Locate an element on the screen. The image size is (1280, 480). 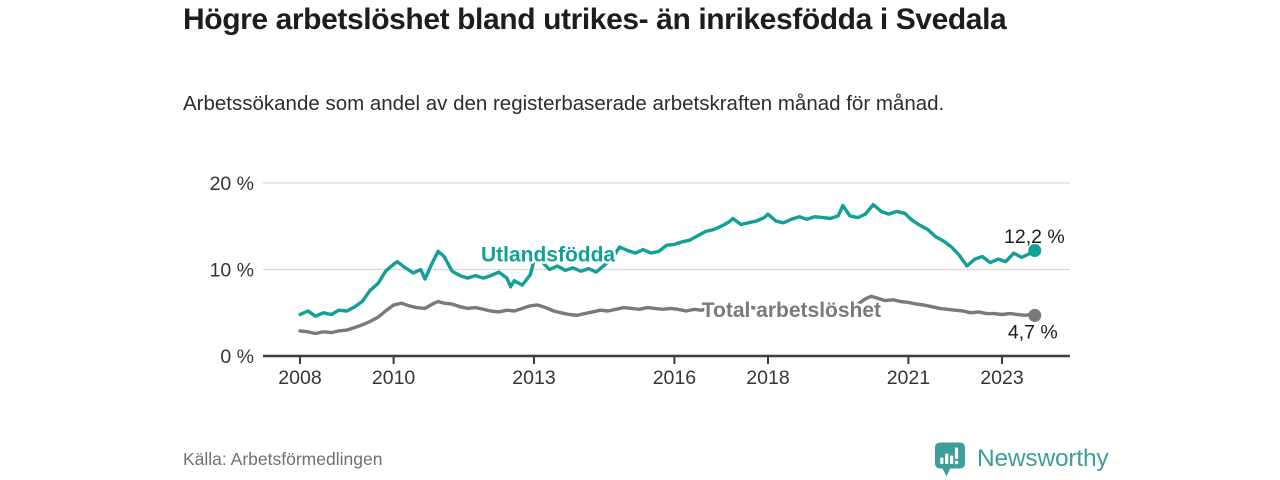
x-tick-label: 2008 is located at coordinates (299, 378).